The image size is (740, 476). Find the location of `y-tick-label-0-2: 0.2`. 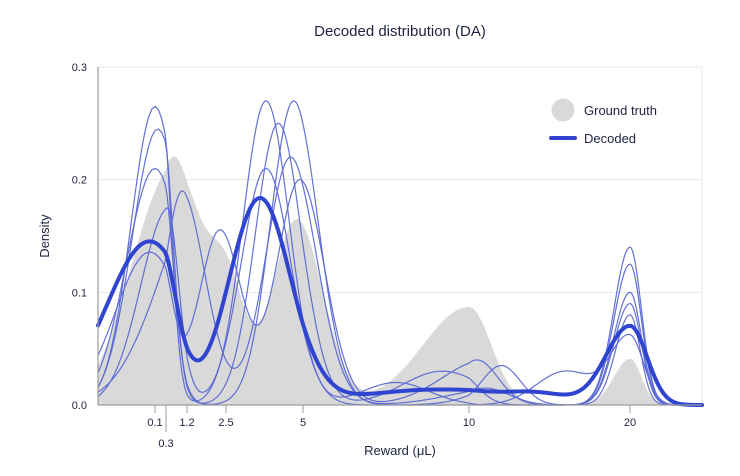

y-tick-label-0-2: 0.2 is located at coordinates (79, 181).